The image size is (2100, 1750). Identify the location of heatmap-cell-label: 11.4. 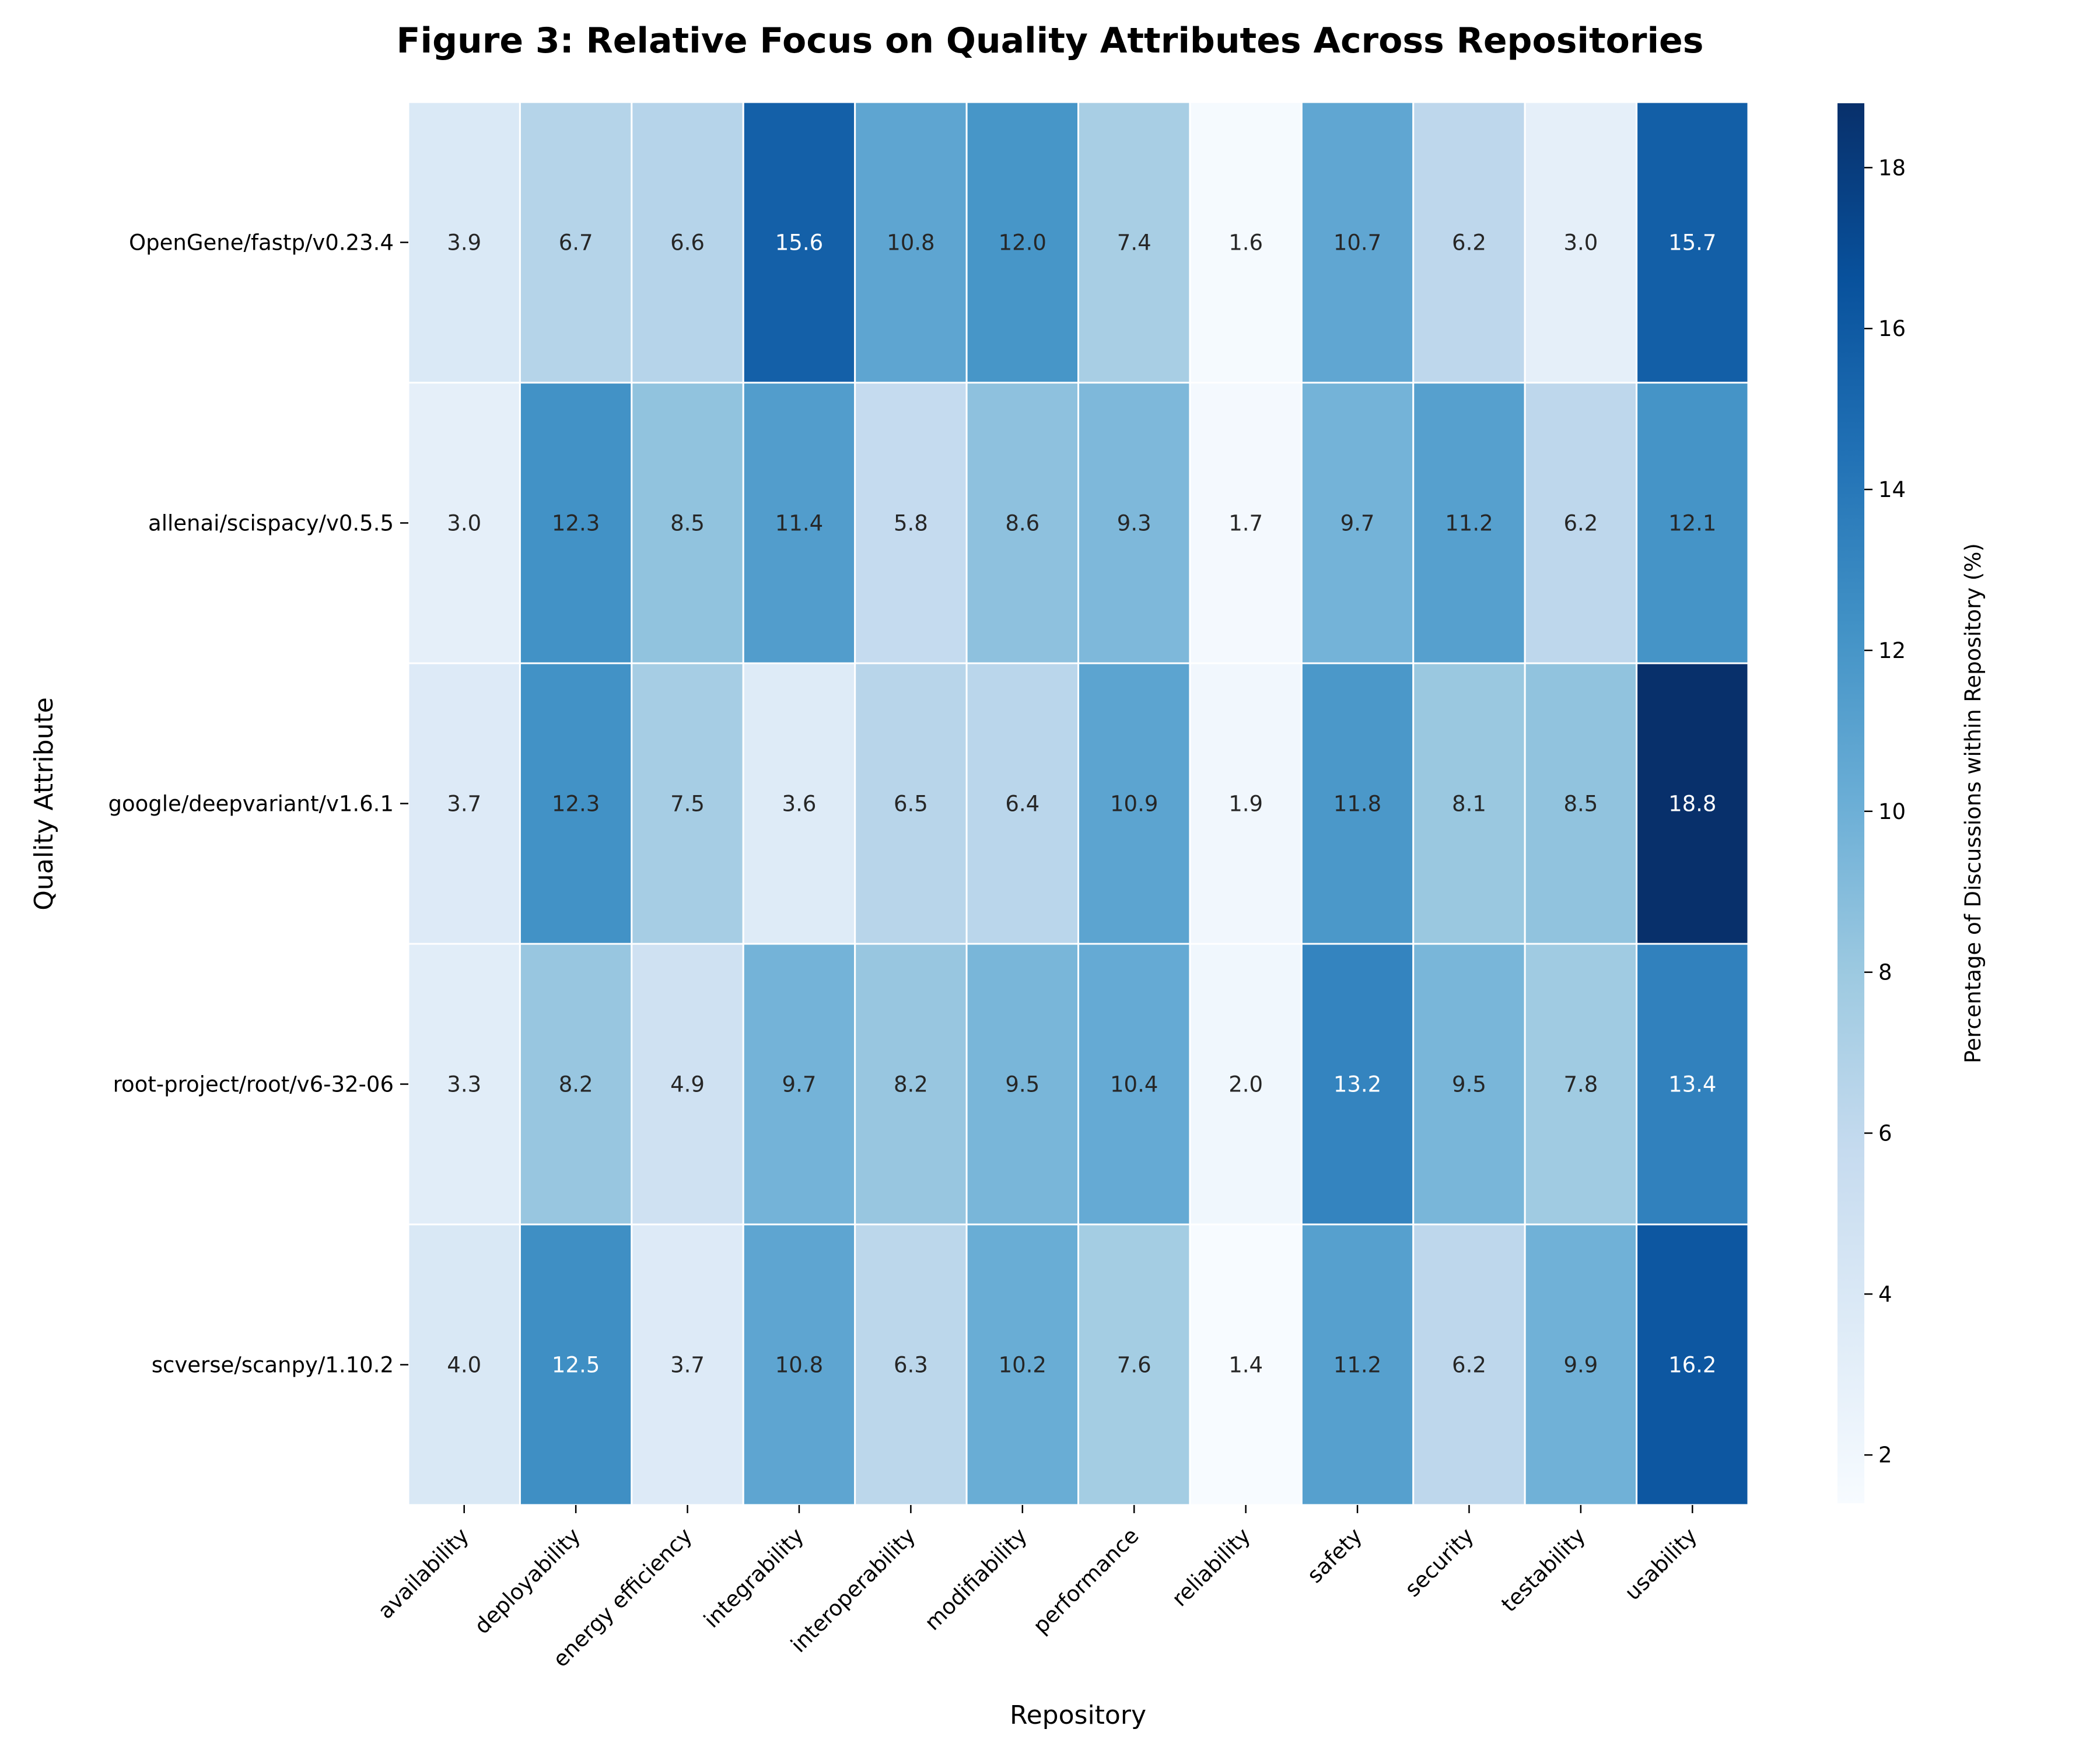
(799, 523).